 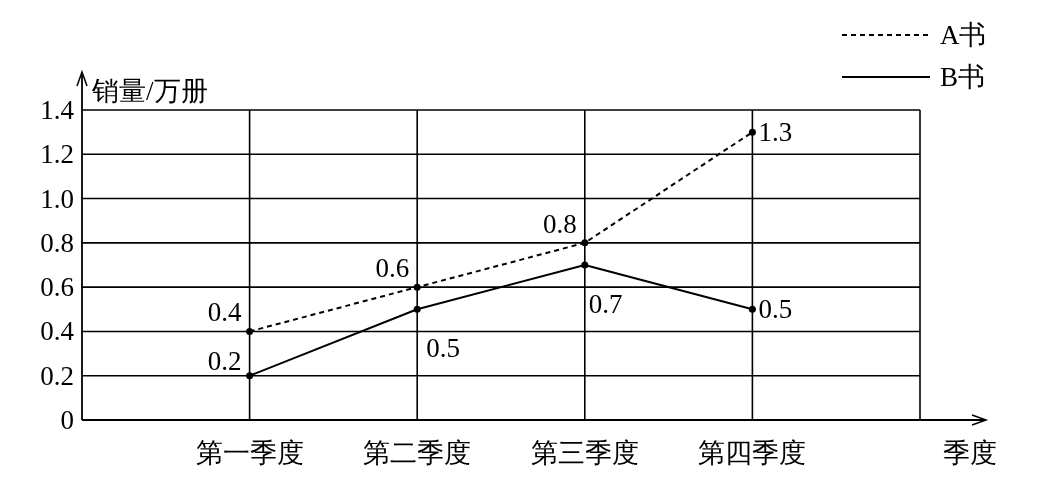 What do you see at coordinates (224, 360) in the screenshot?
I see `data-label: 0.2` at bounding box center [224, 360].